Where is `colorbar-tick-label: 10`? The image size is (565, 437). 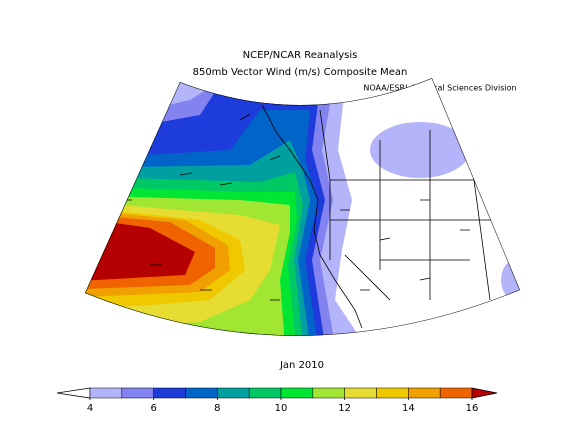
colorbar-tick-label: 10 is located at coordinates (281, 408).